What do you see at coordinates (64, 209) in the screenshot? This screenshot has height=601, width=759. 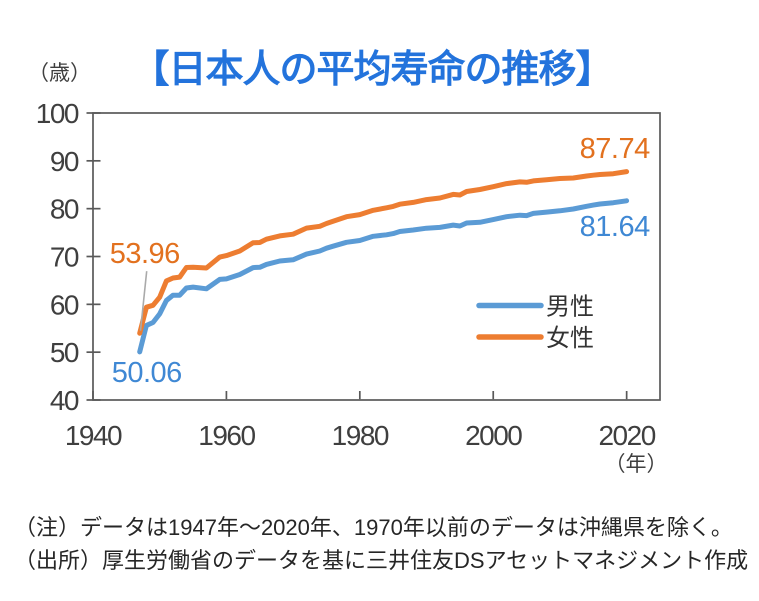 I see `y-tick-label: 80` at bounding box center [64, 209].